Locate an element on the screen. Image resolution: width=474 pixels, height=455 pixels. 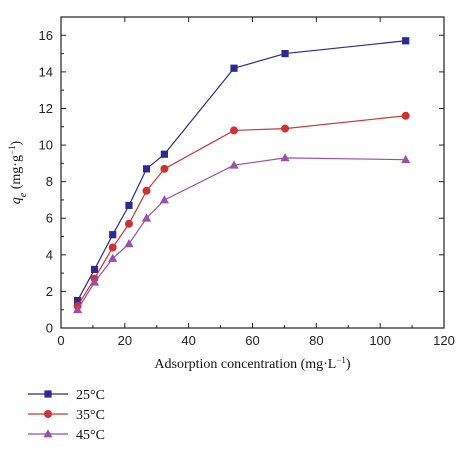
x-tick-label: 40 is located at coordinates (188, 340).